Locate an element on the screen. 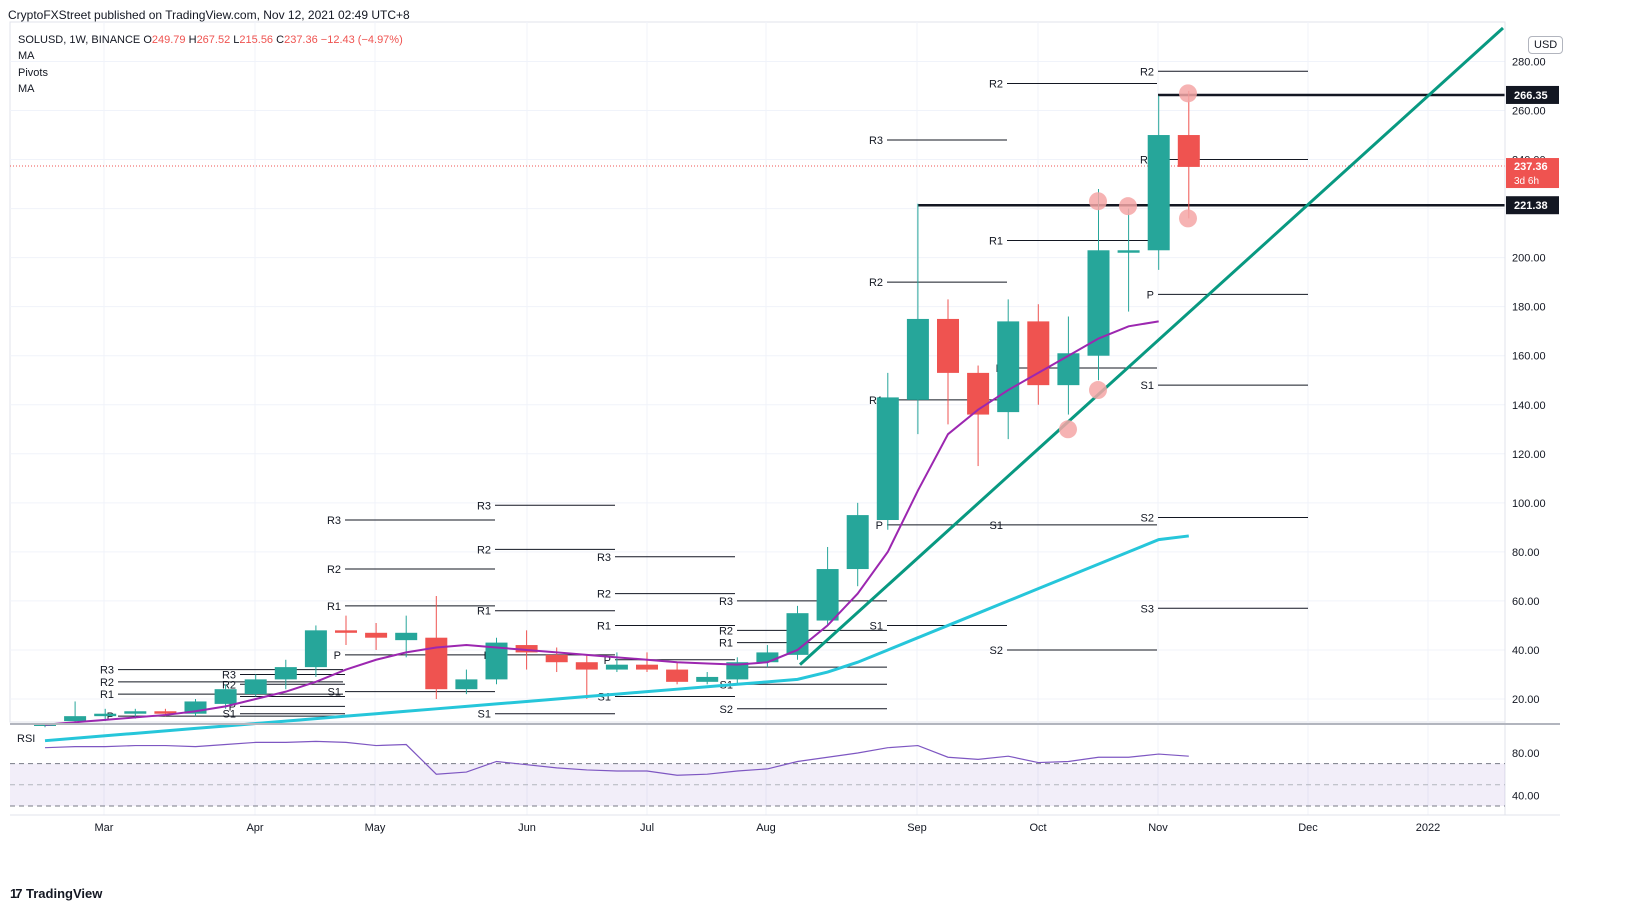 The width and height of the screenshot is (1633, 910). symbol-name: SOLUSD, 1W, BINANCE is located at coordinates (79, 40).